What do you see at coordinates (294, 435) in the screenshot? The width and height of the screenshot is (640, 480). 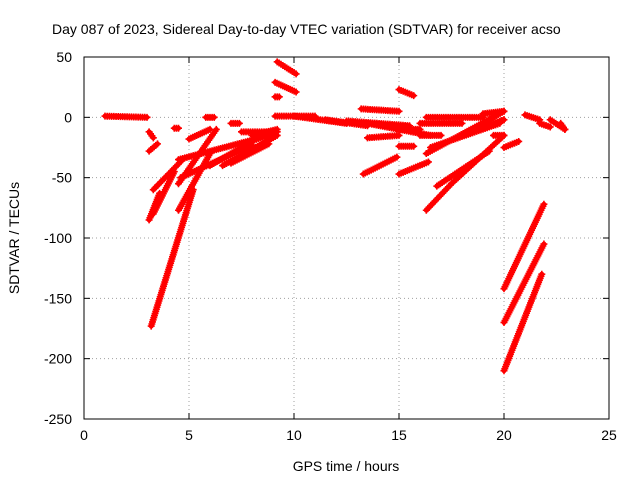 I see `x-tick-label: 10` at bounding box center [294, 435].